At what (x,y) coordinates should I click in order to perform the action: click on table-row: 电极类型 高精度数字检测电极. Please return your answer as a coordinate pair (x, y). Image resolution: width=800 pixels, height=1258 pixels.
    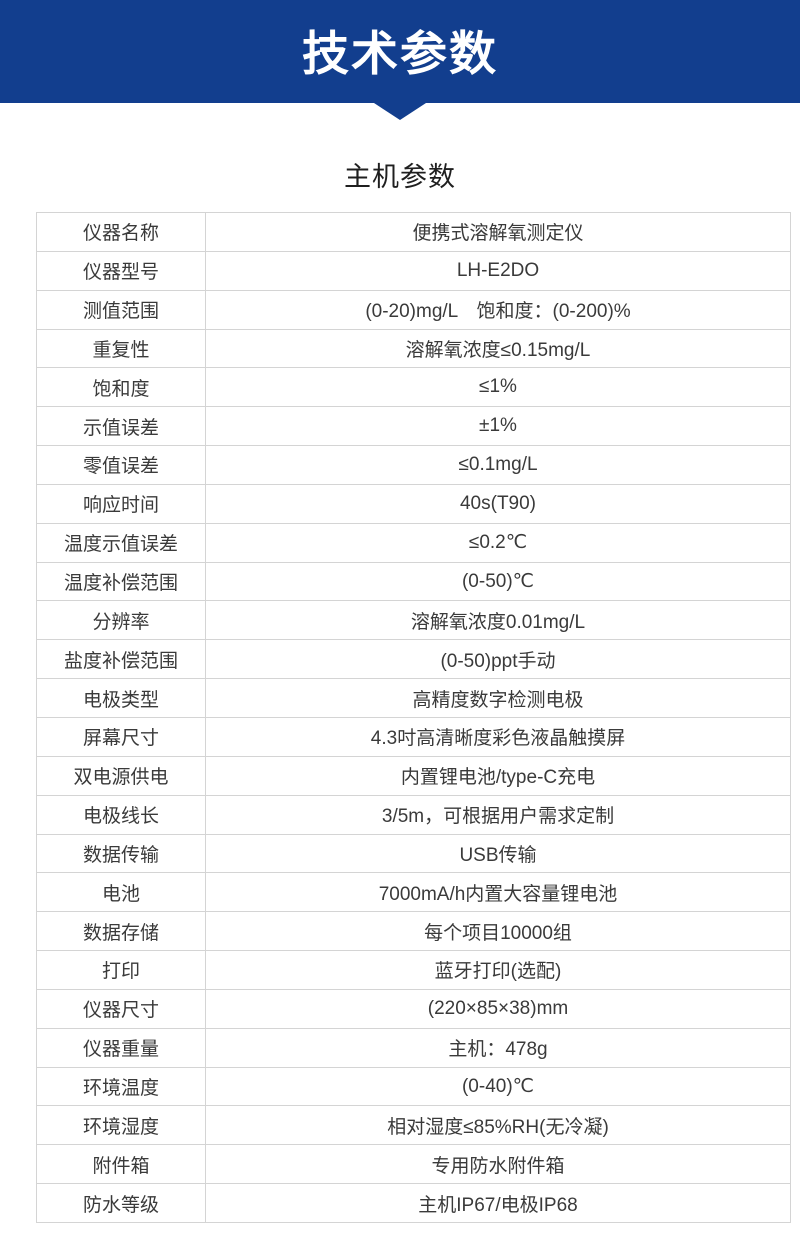
    Looking at the image, I should click on (413, 698).